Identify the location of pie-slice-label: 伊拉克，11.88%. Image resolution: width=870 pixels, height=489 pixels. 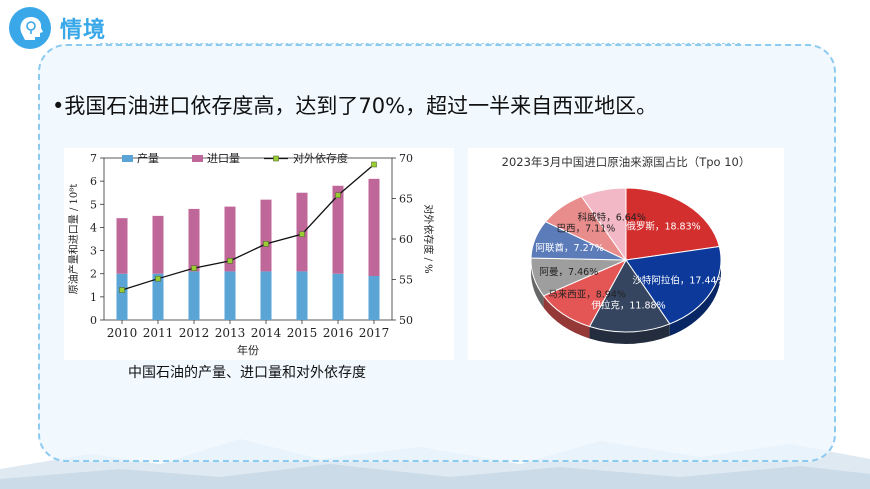
(628, 306).